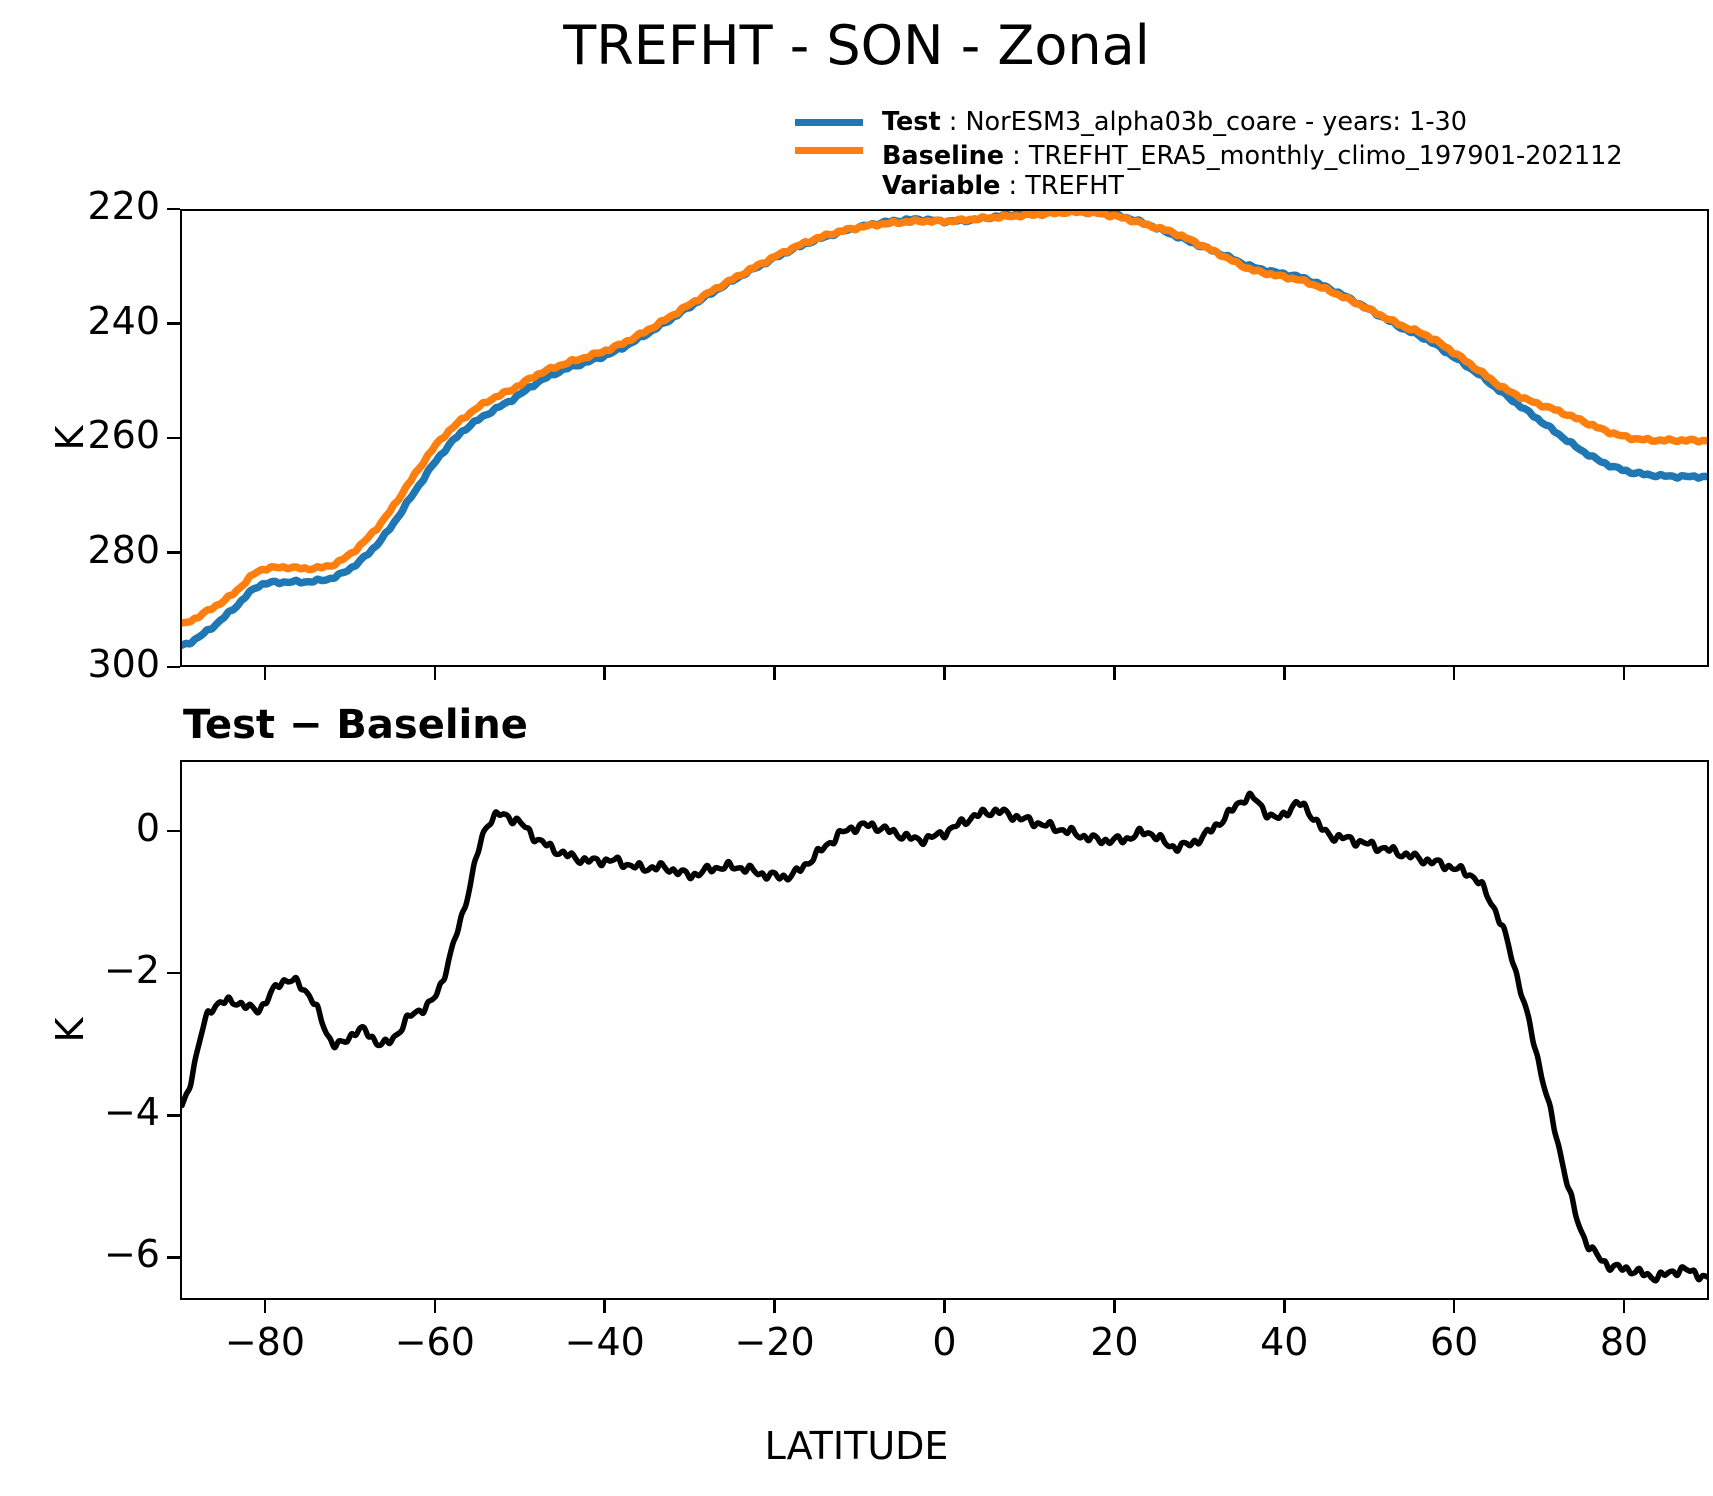 The width and height of the screenshot is (1713, 1496). What do you see at coordinates (1252, 185) in the screenshot?
I see `legend-text-variable: Variable : TREFHT` at bounding box center [1252, 185].